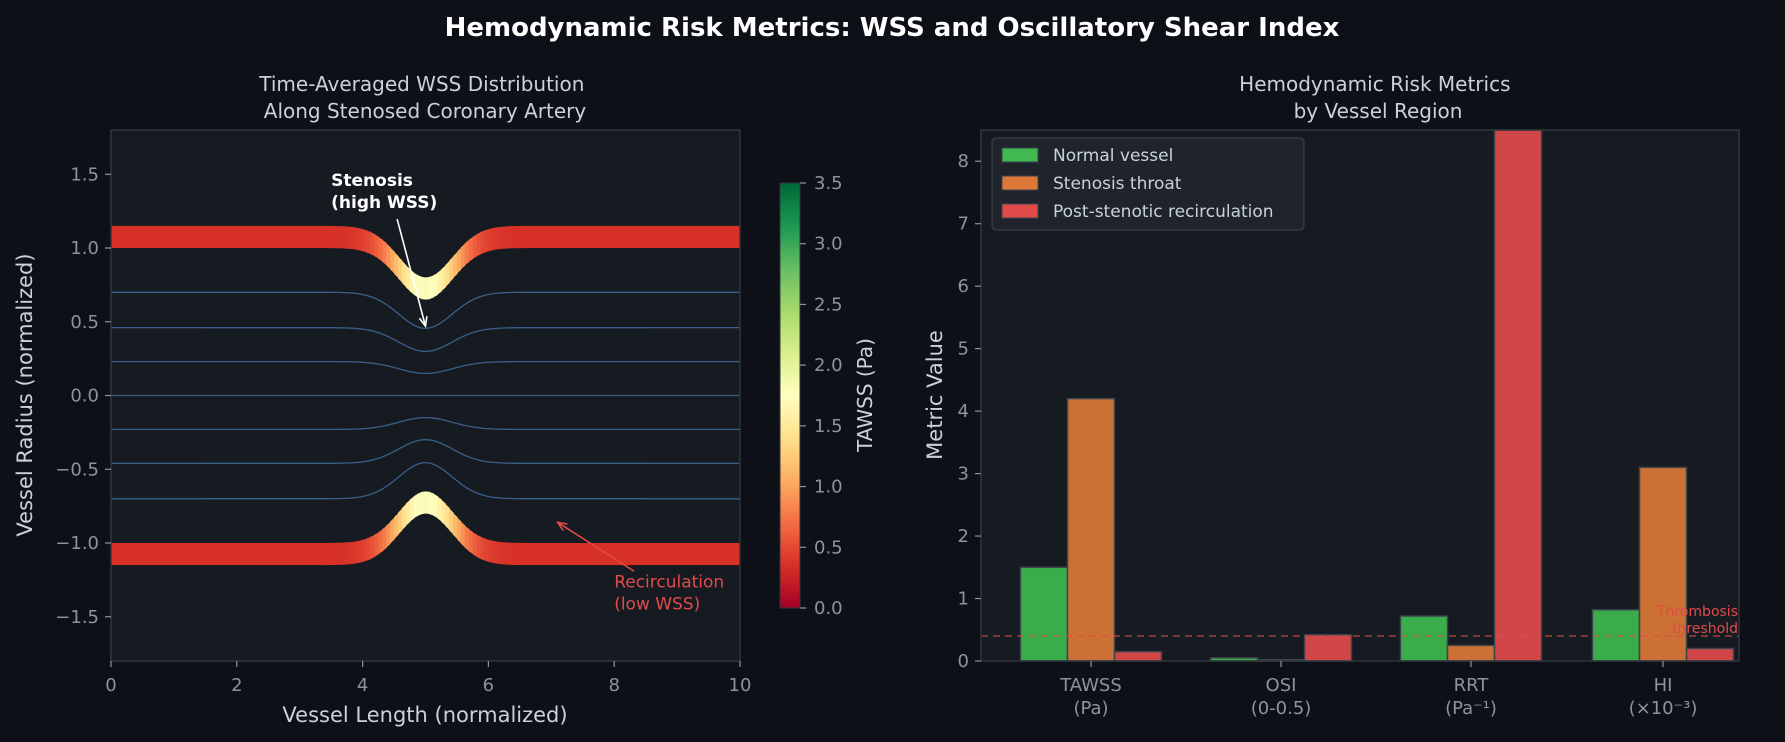 The height and width of the screenshot is (742, 1785). I want to click on x-tick-label: HI (×10⁻³), so click(1663, 697).